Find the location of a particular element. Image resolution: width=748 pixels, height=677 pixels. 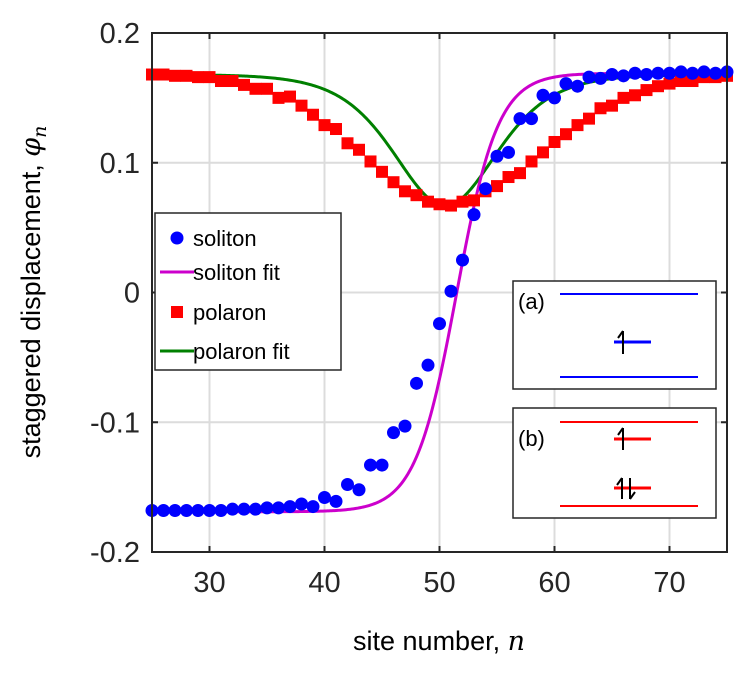

y-axis-label: staggered displacement, φn is located at coordinates (33, 292).